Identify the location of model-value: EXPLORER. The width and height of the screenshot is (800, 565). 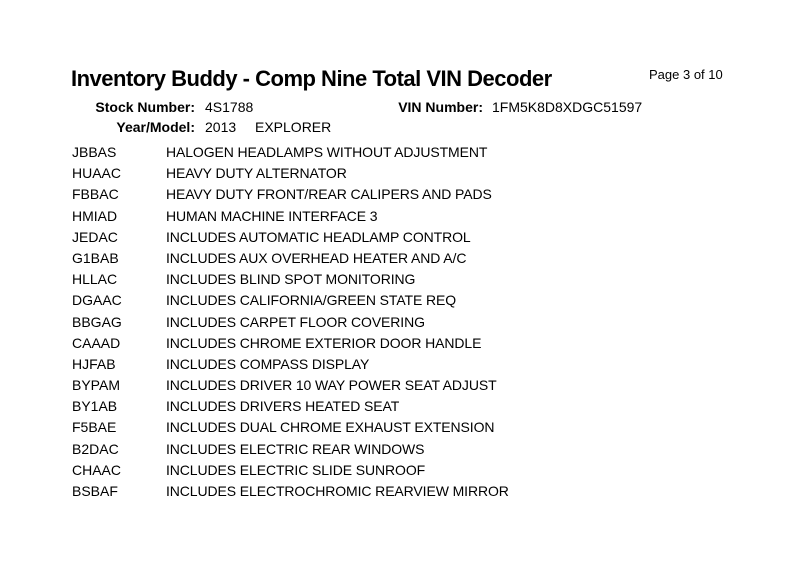
(293, 127).